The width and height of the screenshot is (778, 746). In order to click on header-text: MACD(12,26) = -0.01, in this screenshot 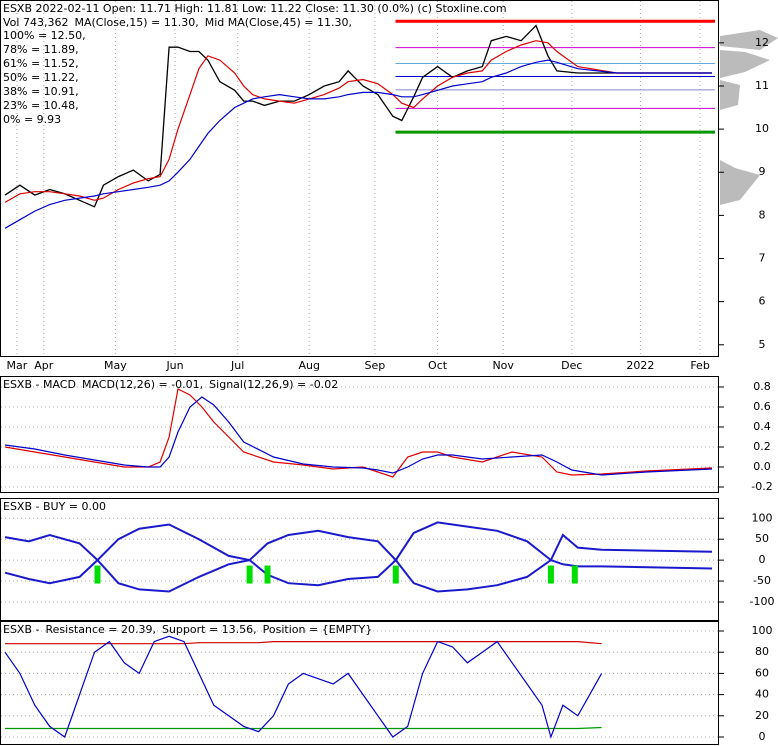, I will do `click(142, 384)`.